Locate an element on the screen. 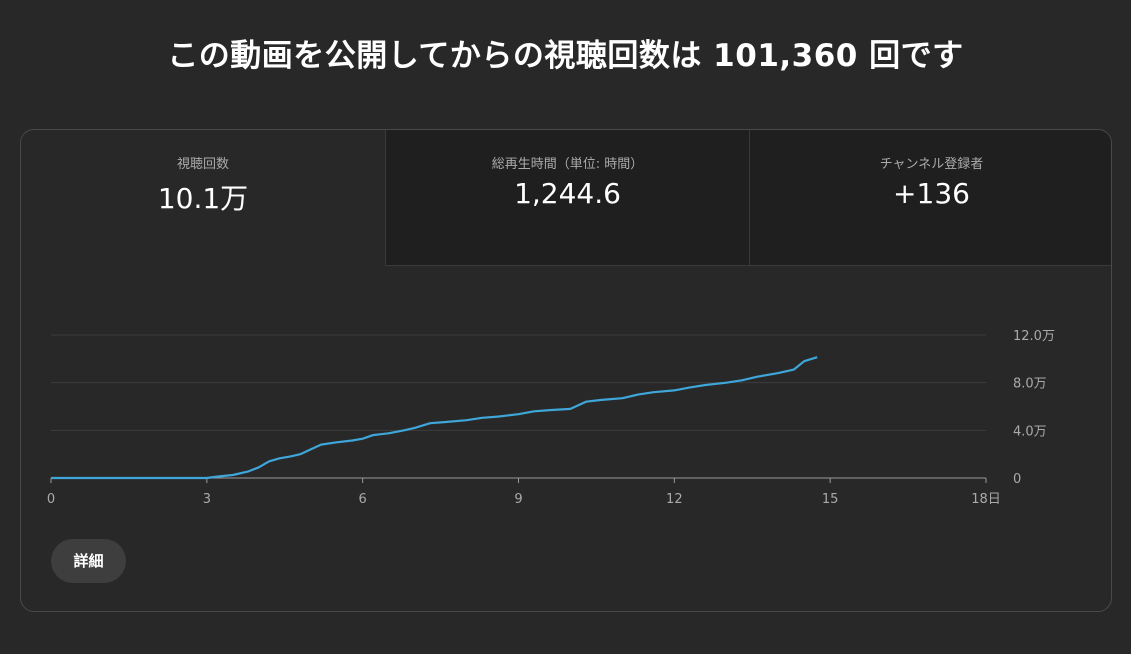 This screenshot has width=1131, height=654. x-tick-label: 0 is located at coordinates (51, 499).